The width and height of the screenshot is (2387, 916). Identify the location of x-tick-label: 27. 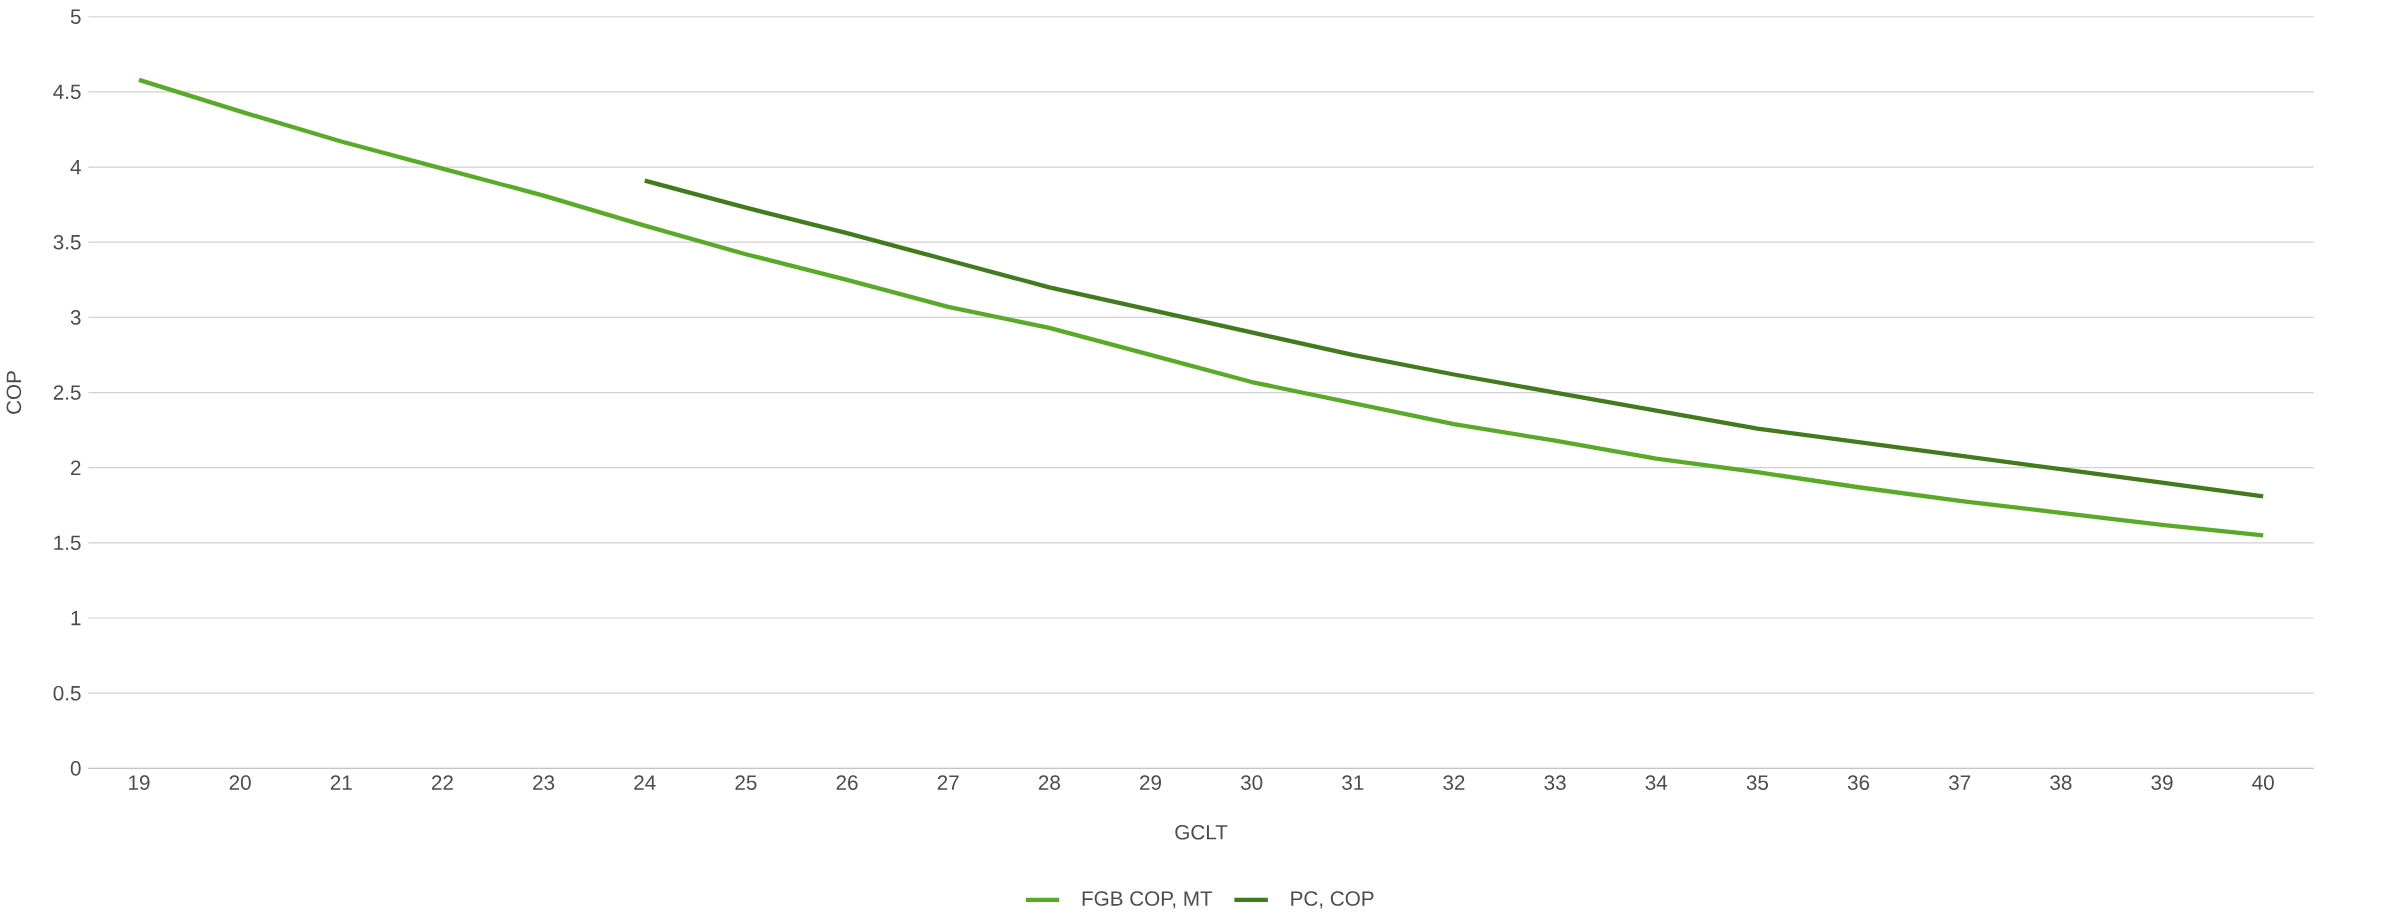
(948, 782).